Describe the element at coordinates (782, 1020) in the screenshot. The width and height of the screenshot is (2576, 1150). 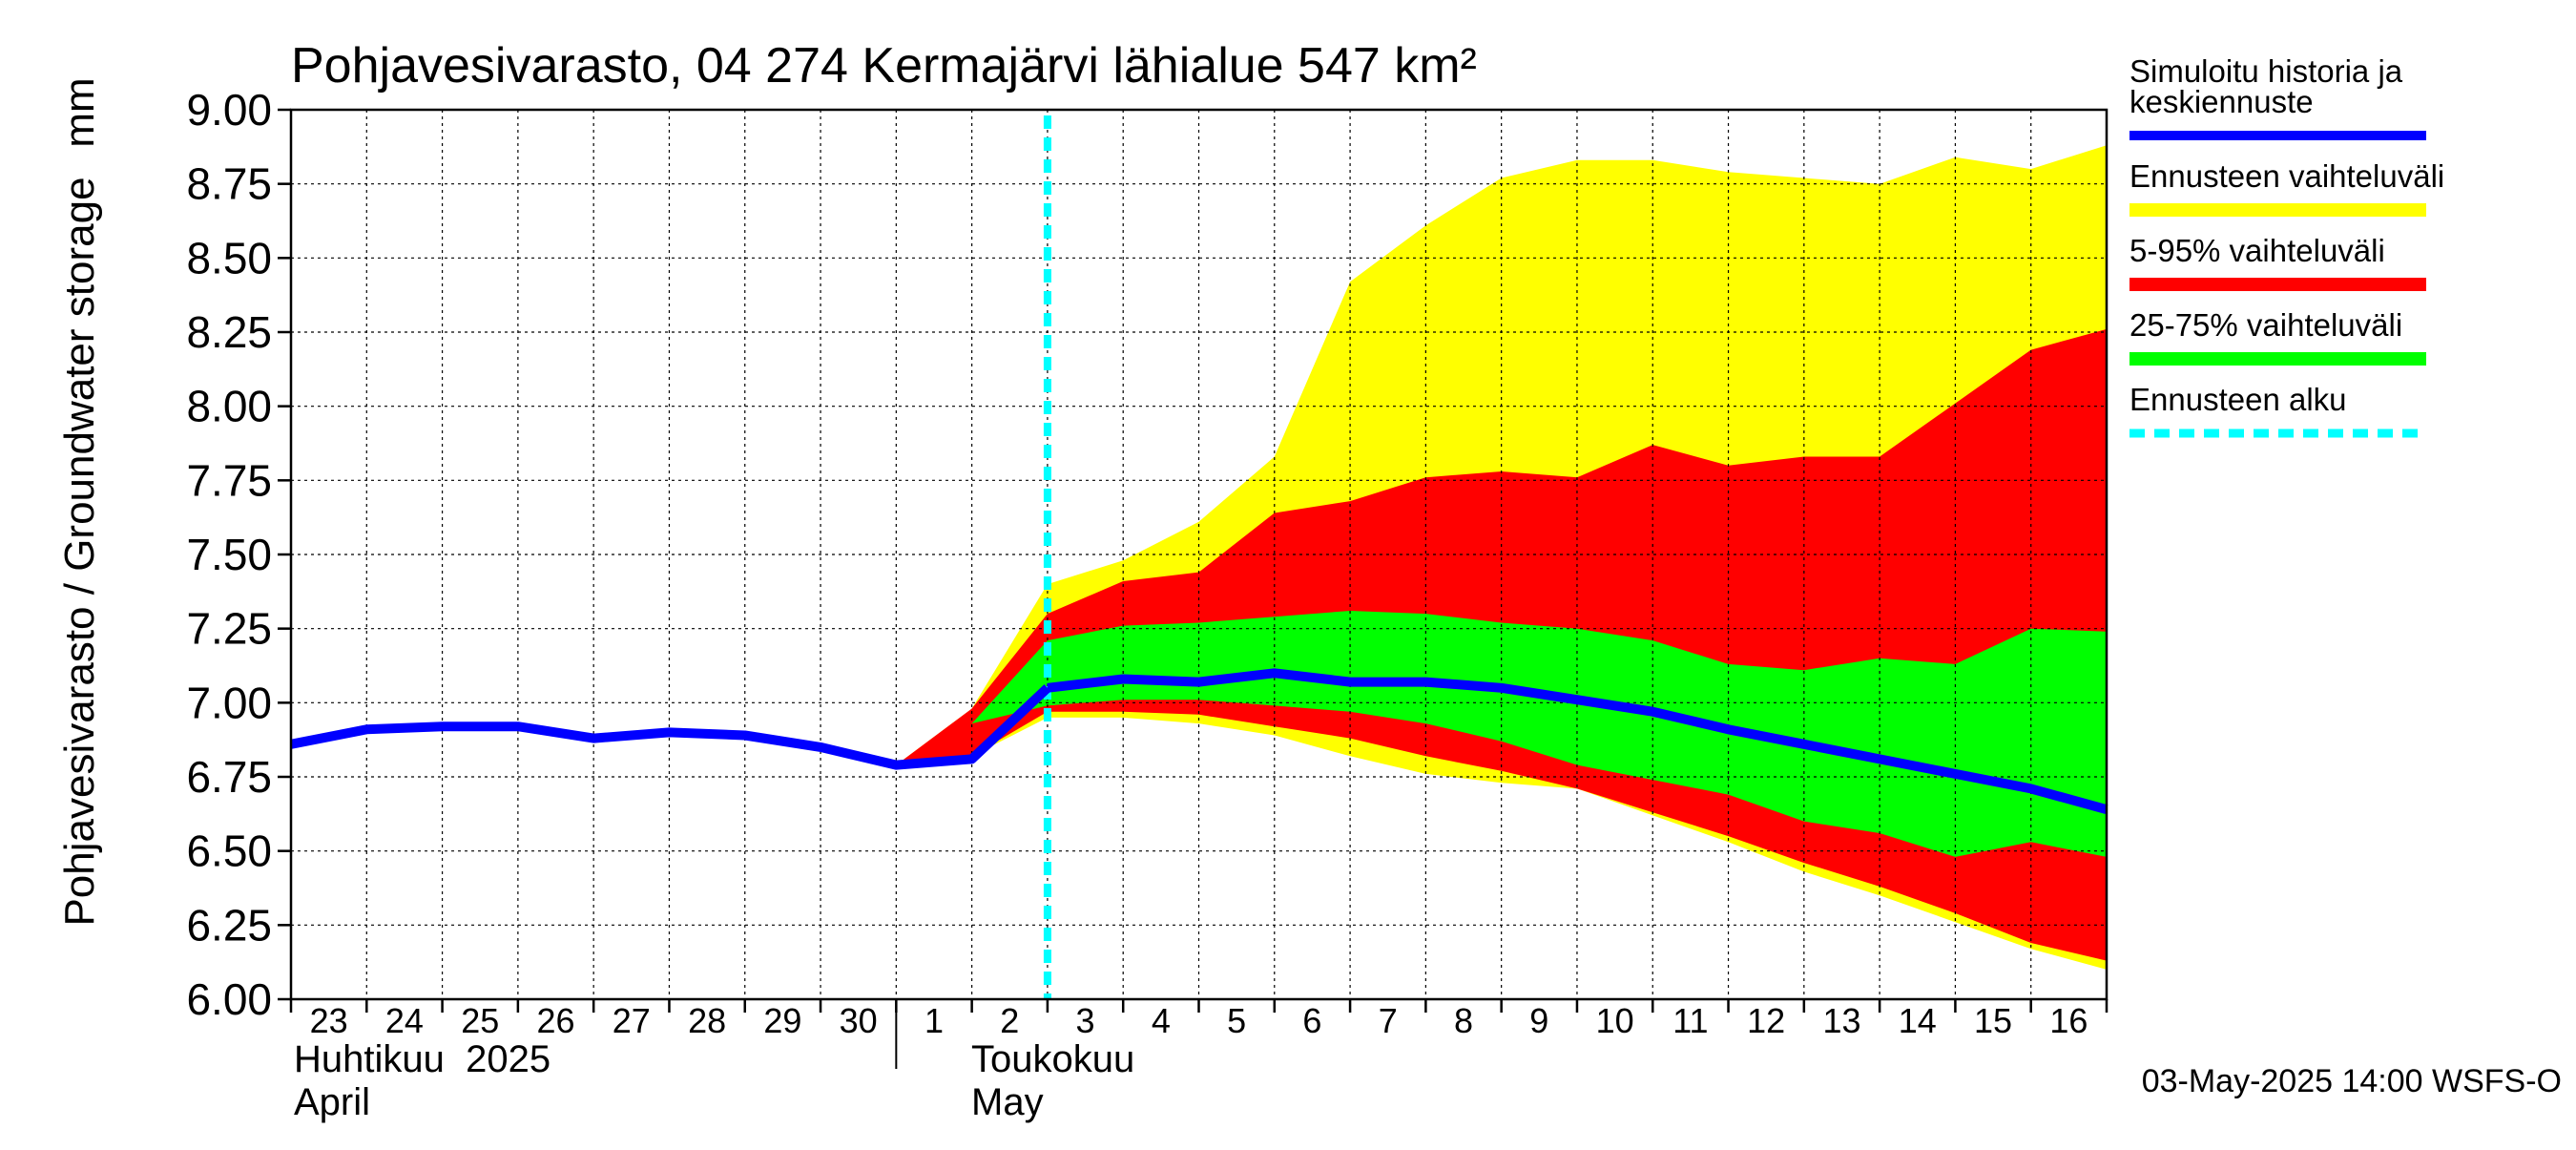
I see `x-tick-label: 29` at that location.